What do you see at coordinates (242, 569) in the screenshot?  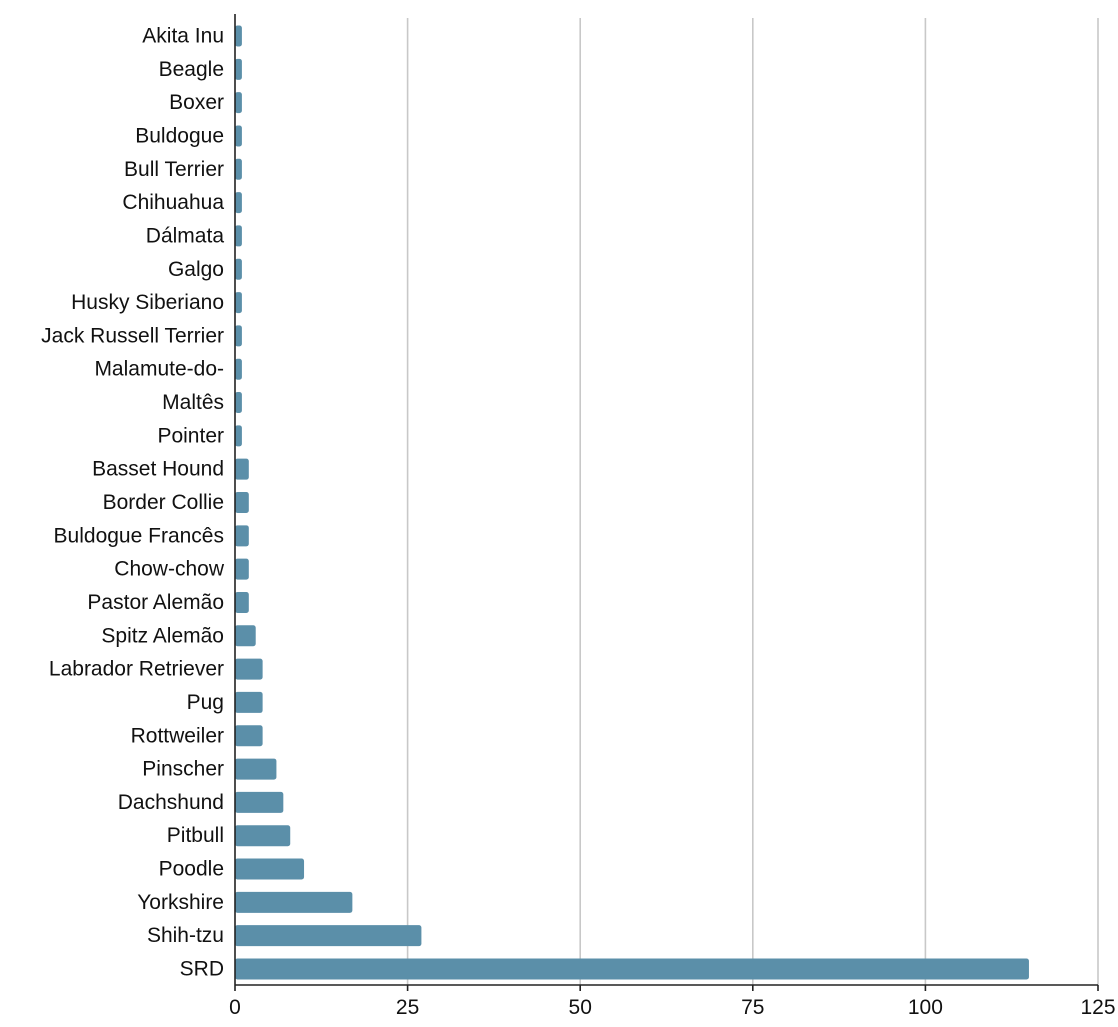 I see `bar-chow-chow` at bounding box center [242, 569].